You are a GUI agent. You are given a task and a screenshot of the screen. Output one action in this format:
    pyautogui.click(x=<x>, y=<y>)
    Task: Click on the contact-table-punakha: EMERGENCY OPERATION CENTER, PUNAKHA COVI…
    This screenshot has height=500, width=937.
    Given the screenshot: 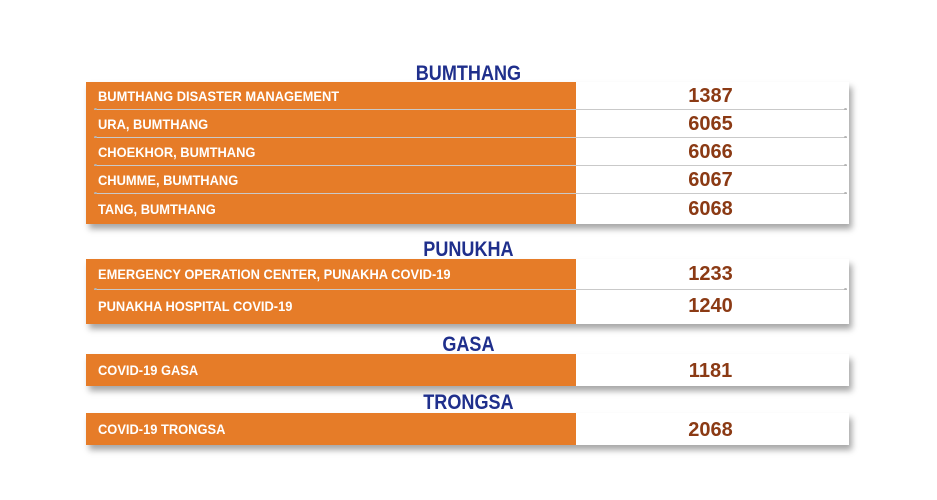 What is the action you would take?
    pyautogui.click(x=467, y=291)
    